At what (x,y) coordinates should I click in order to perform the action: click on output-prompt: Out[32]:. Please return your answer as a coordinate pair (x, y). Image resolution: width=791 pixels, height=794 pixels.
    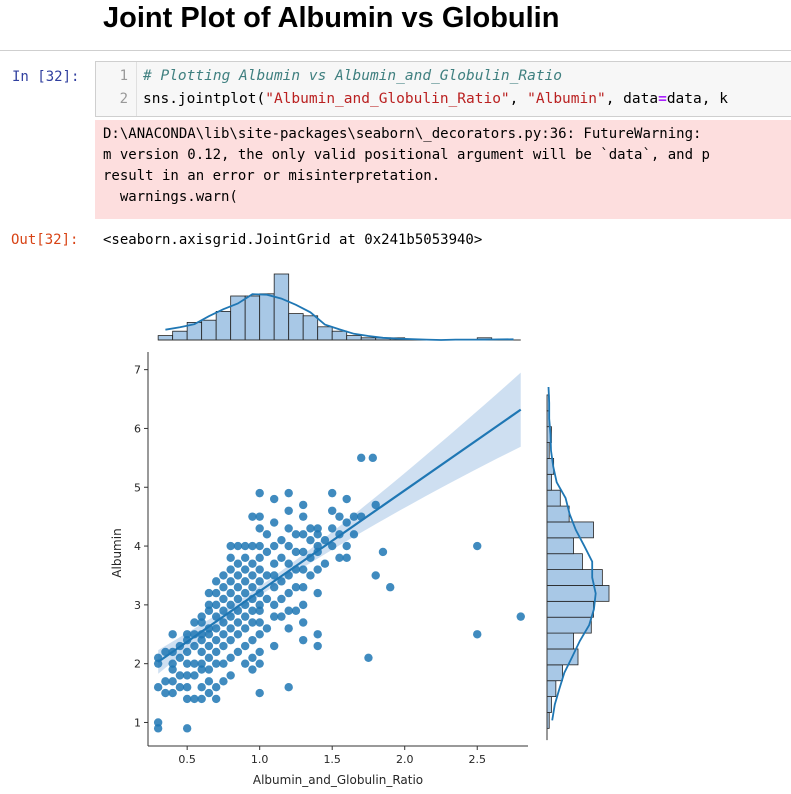
    Looking at the image, I should click on (45, 240).